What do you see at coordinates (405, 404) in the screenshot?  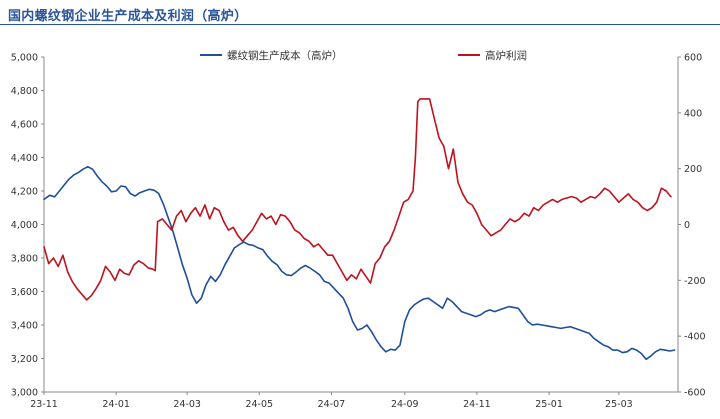 I see `x-tick-label: 24-09` at bounding box center [405, 404].